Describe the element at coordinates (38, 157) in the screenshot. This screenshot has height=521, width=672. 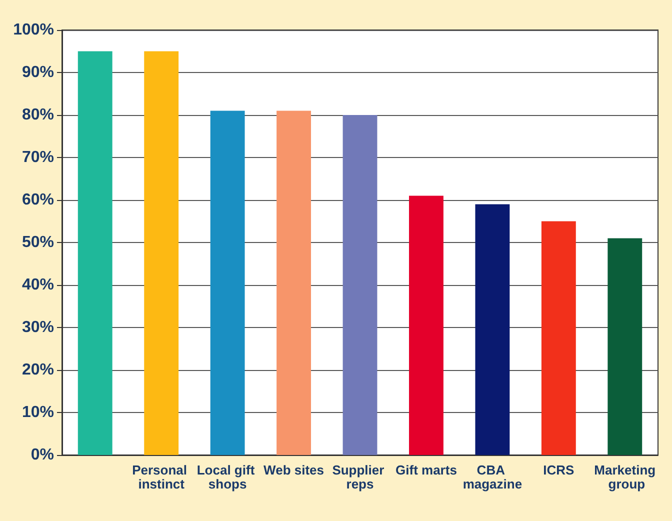
I see `y-tick-label: 70%` at that location.